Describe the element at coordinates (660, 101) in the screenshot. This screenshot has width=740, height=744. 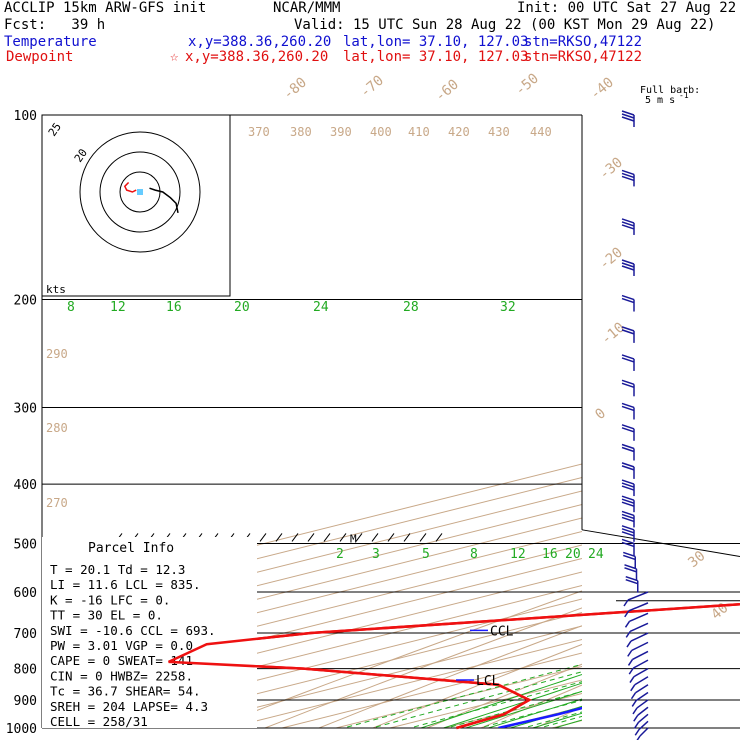
I see `barb-caption-2: 5 m s` at that location.